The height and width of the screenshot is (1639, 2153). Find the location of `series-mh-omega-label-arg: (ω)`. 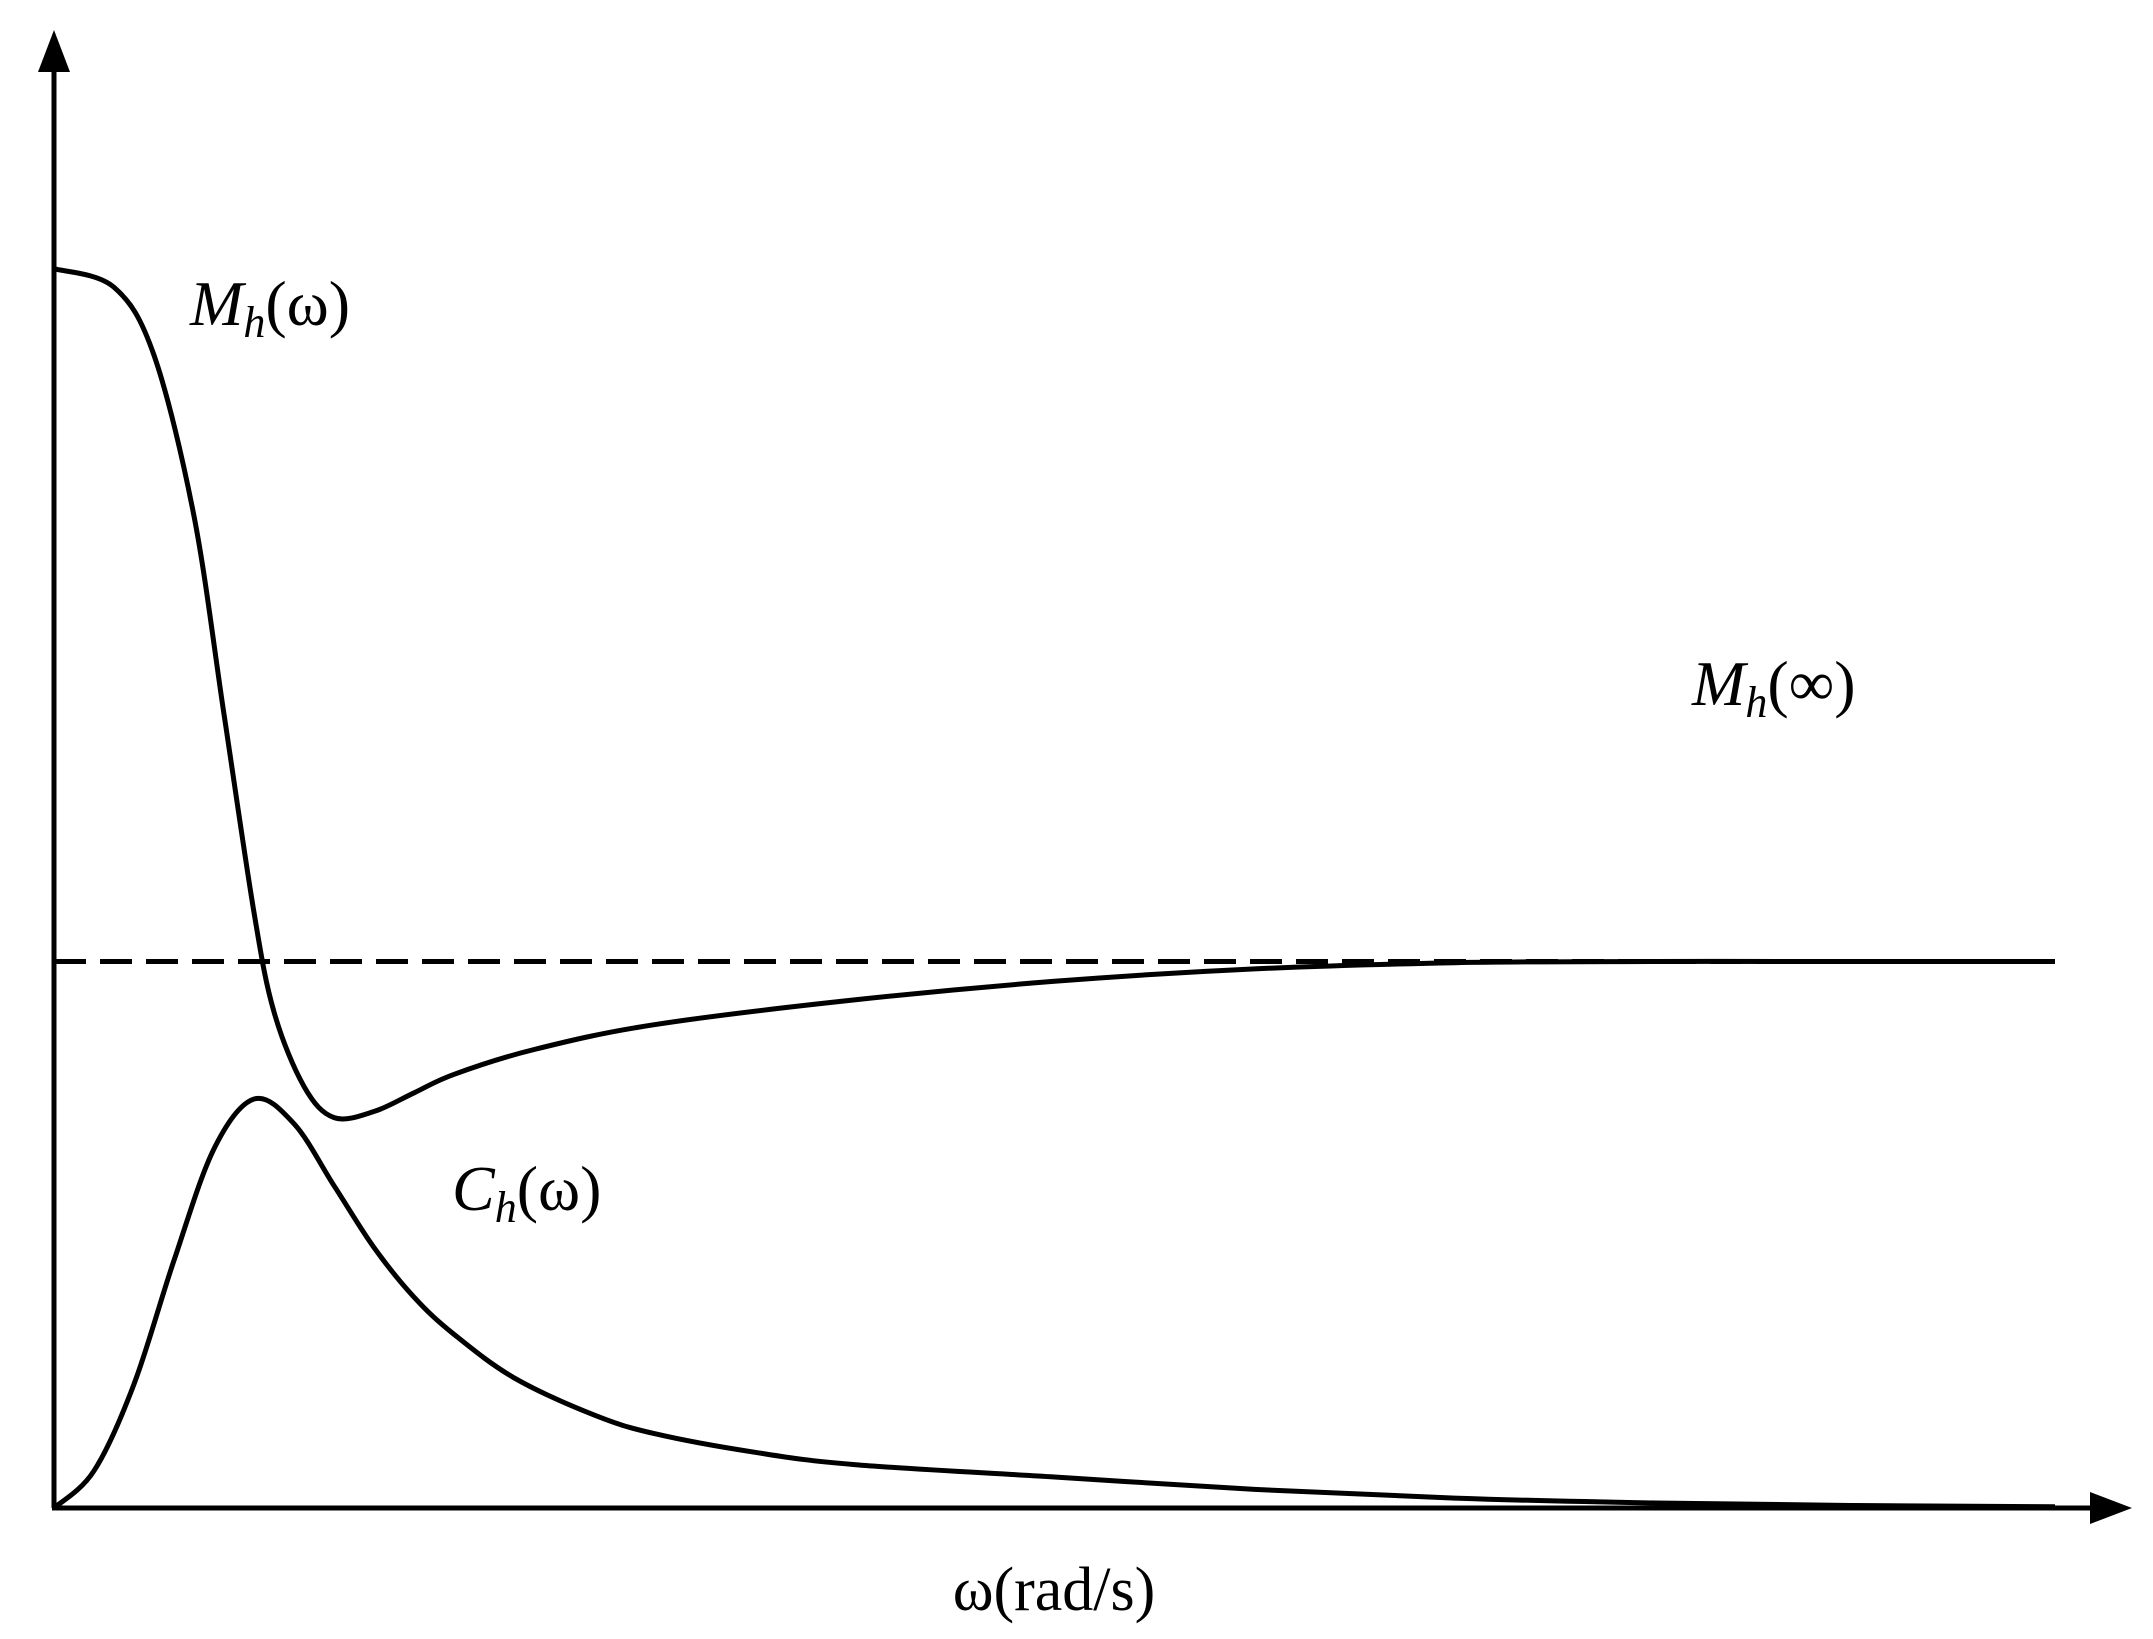

series-mh-omega-label-arg: (ω) is located at coordinates (307, 303).